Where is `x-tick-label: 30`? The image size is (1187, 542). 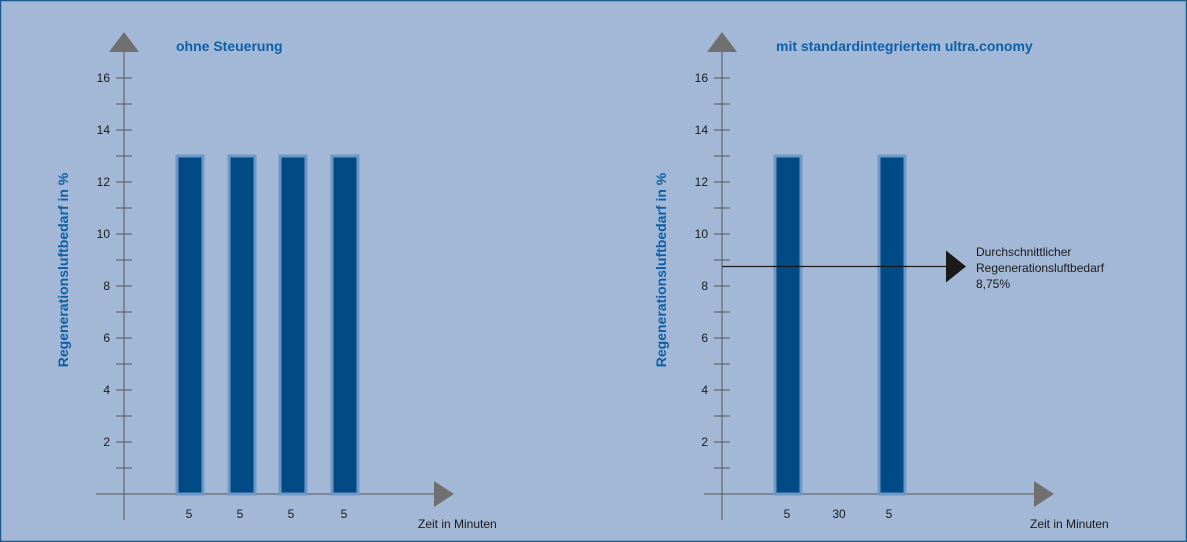 x-tick-label: 30 is located at coordinates (839, 514).